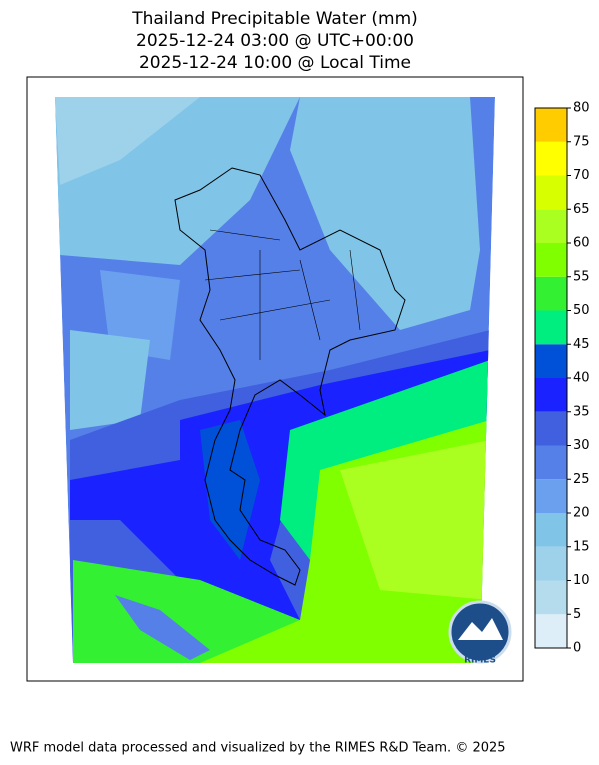 The image size is (599, 765). Describe the element at coordinates (577, 648) in the screenshot. I see `colorbar-tick-label: 0` at that location.